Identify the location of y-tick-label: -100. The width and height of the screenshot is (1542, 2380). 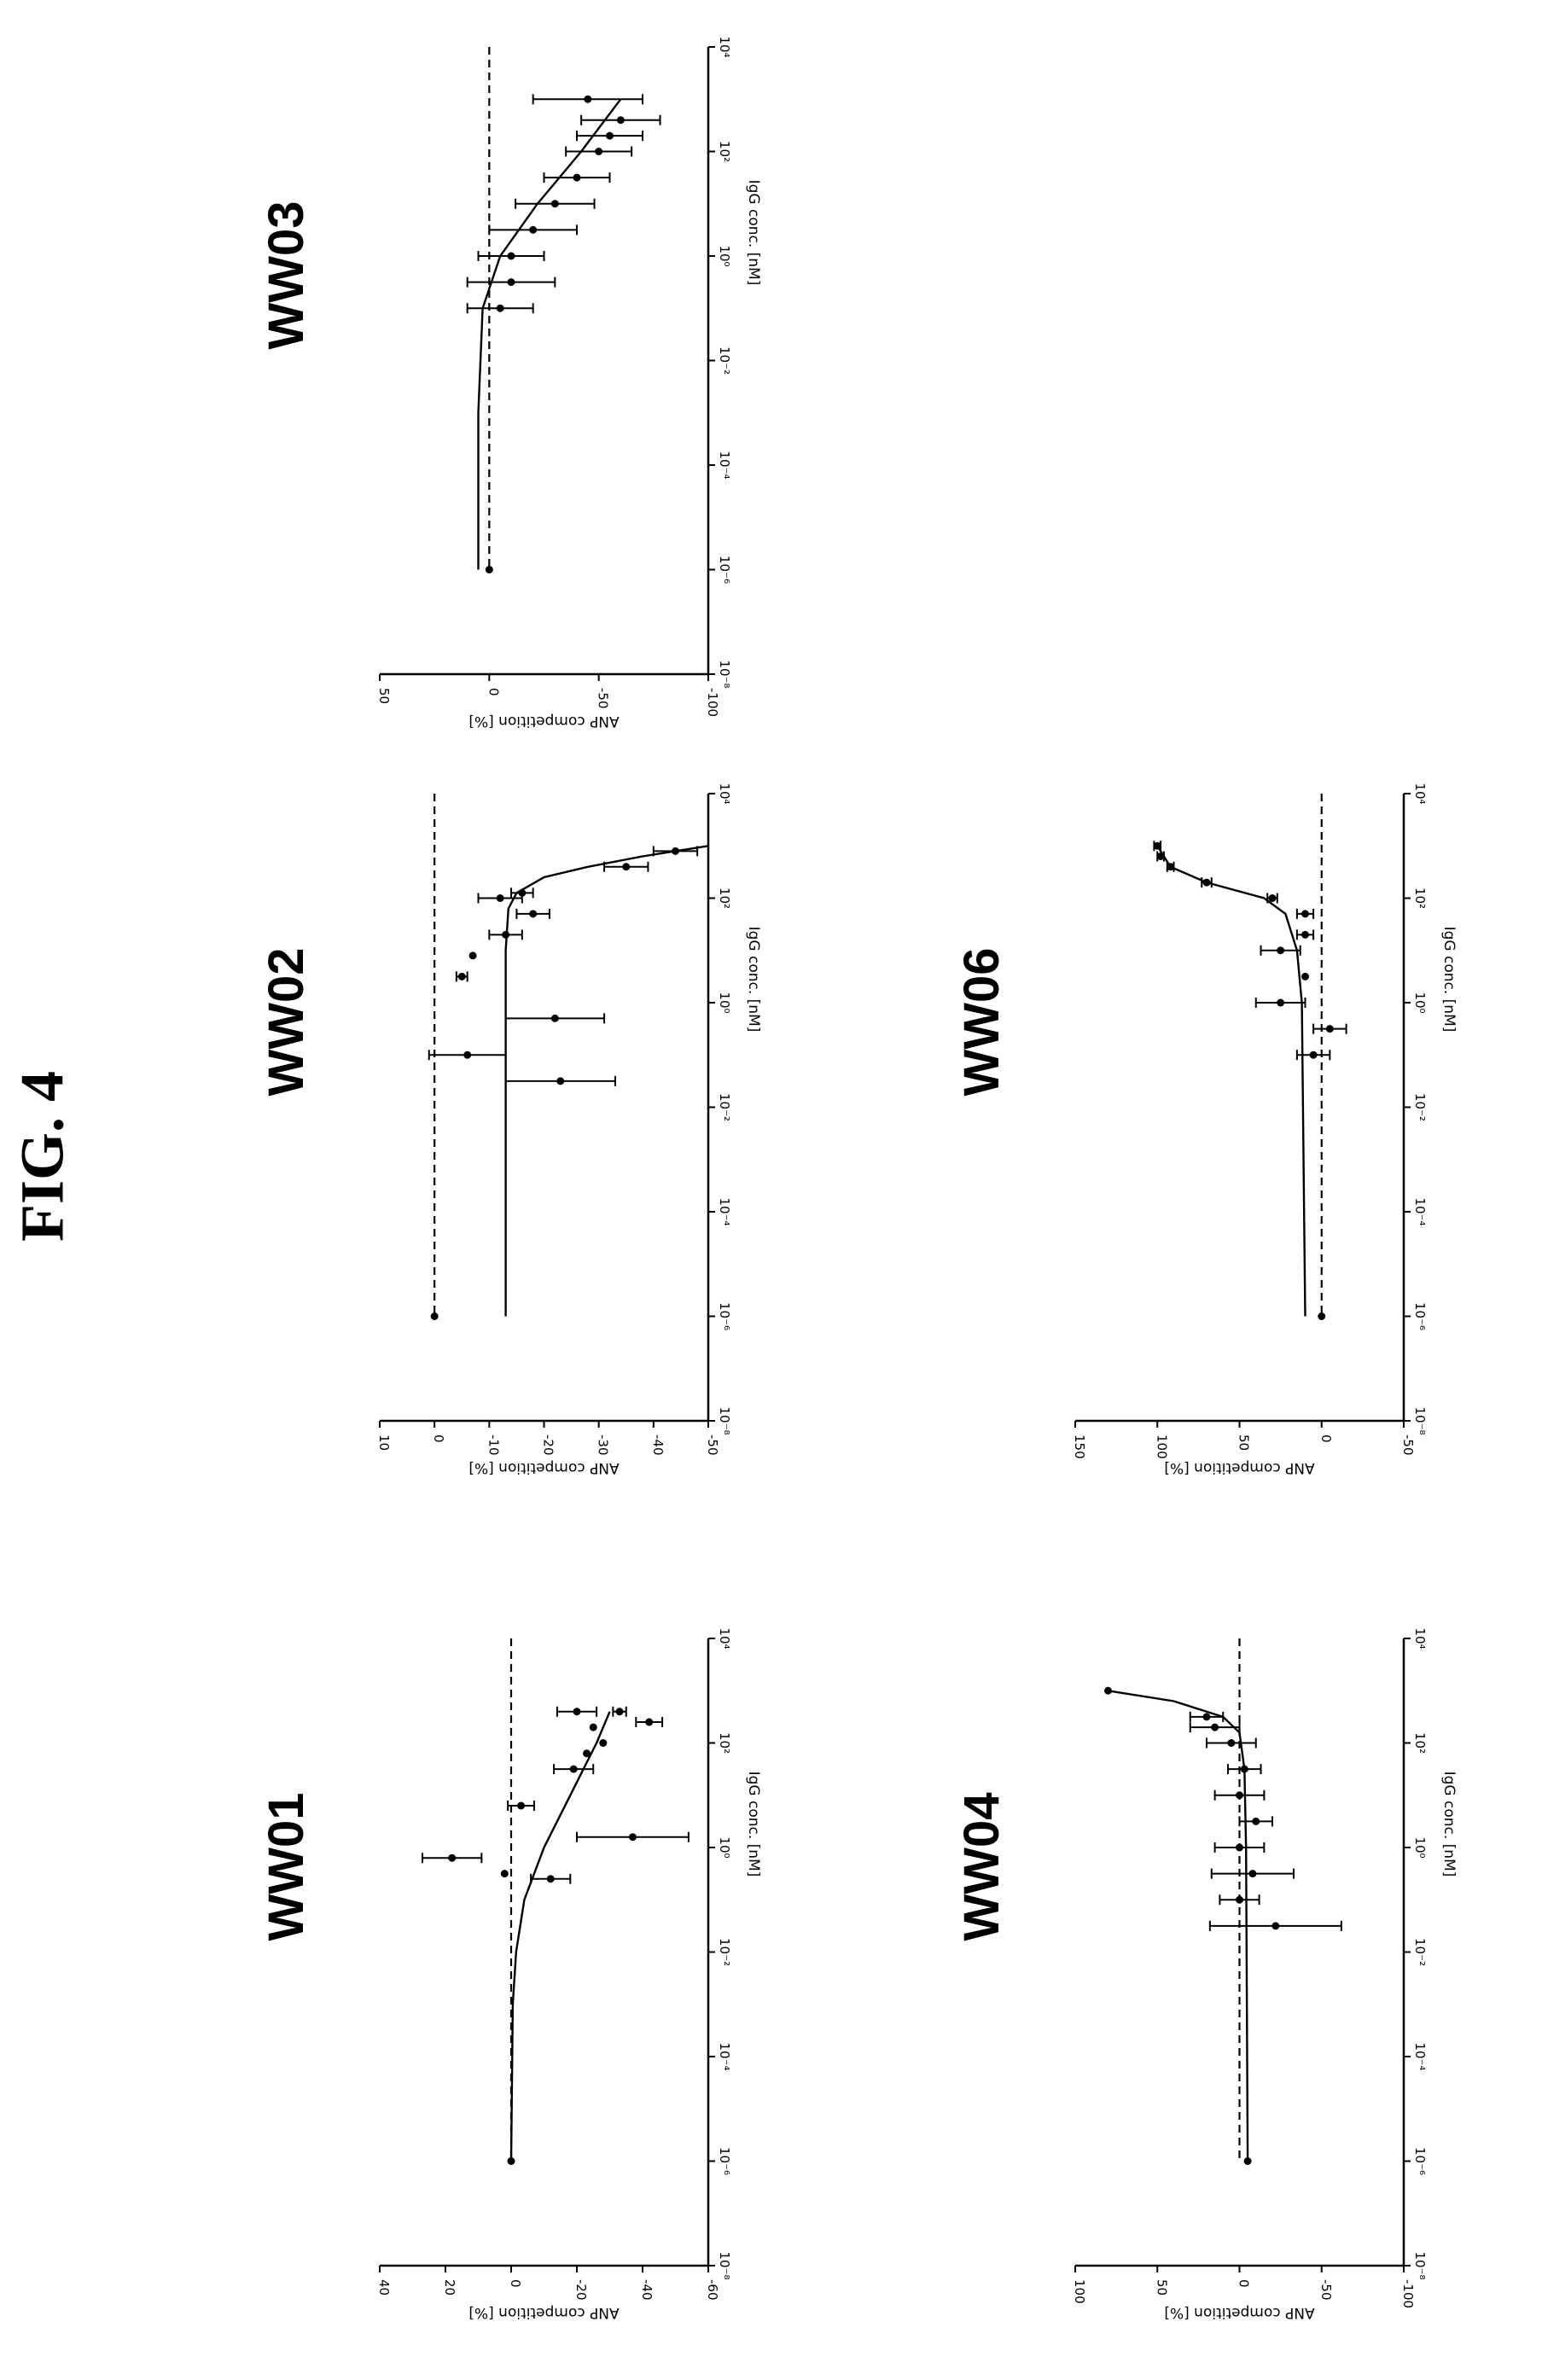
(1408, 2293).